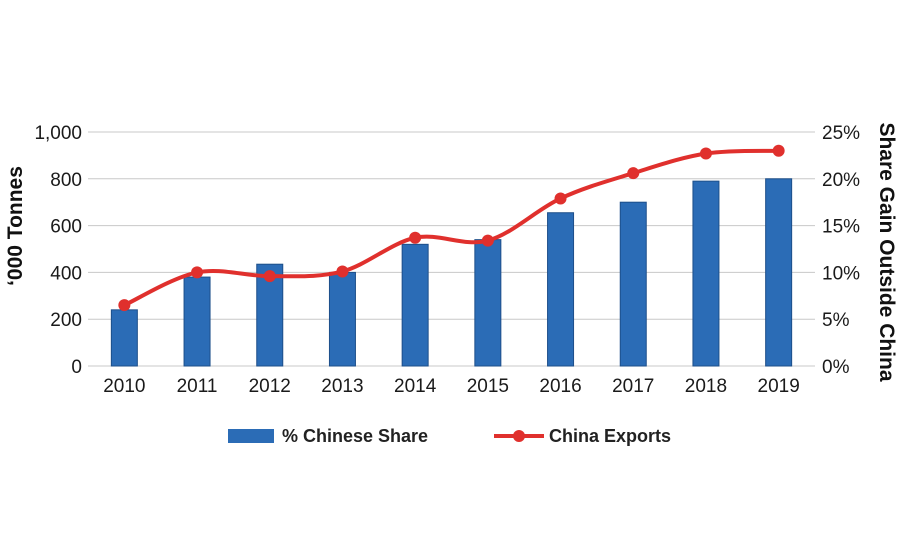  What do you see at coordinates (124, 386) in the screenshot?
I see `x-tick-label: 2010` at bounding box center [124, 386].